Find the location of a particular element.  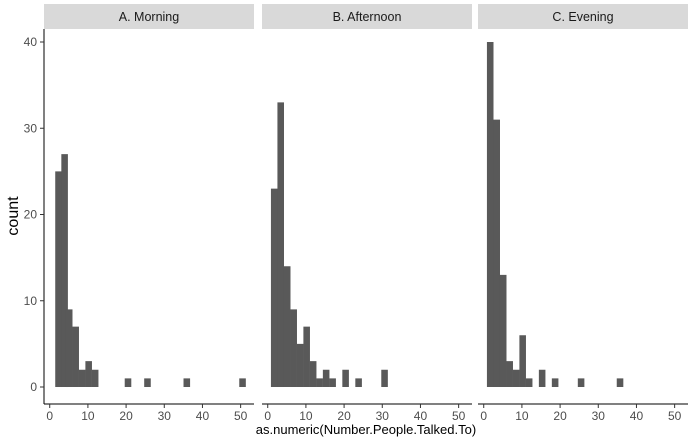

y-tick-label: 30 is located at coordinates (31, 128).